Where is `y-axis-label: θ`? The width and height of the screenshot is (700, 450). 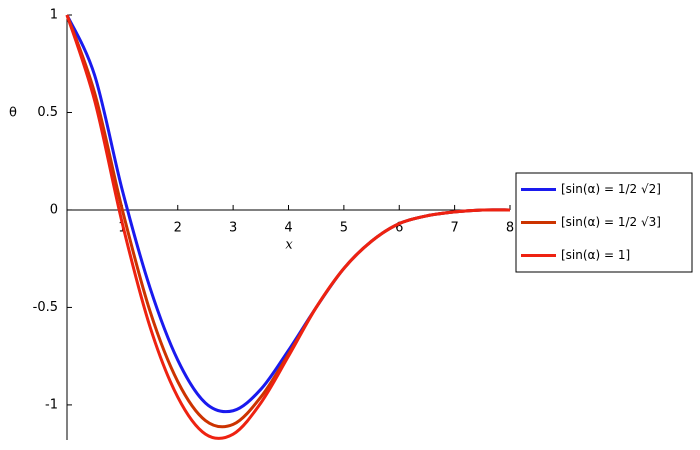 y-axis-label: θ is located at coordinates (13, 113).